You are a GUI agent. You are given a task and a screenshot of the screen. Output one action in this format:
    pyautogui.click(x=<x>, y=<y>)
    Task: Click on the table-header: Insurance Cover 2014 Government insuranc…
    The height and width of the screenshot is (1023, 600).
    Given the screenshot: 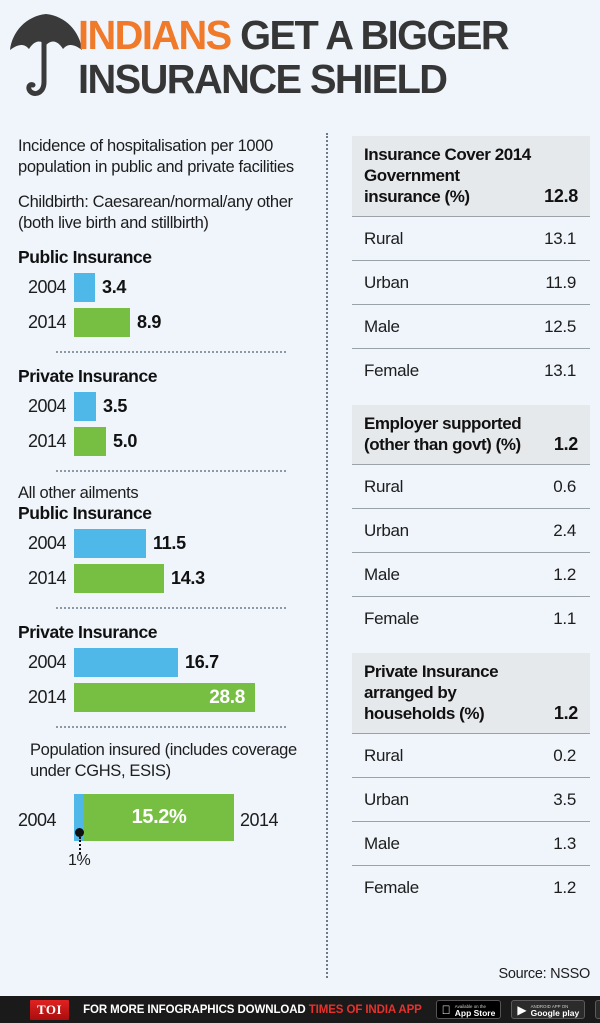 What is the action you would take?
    pyautogui.click(x=471, y=176)
    